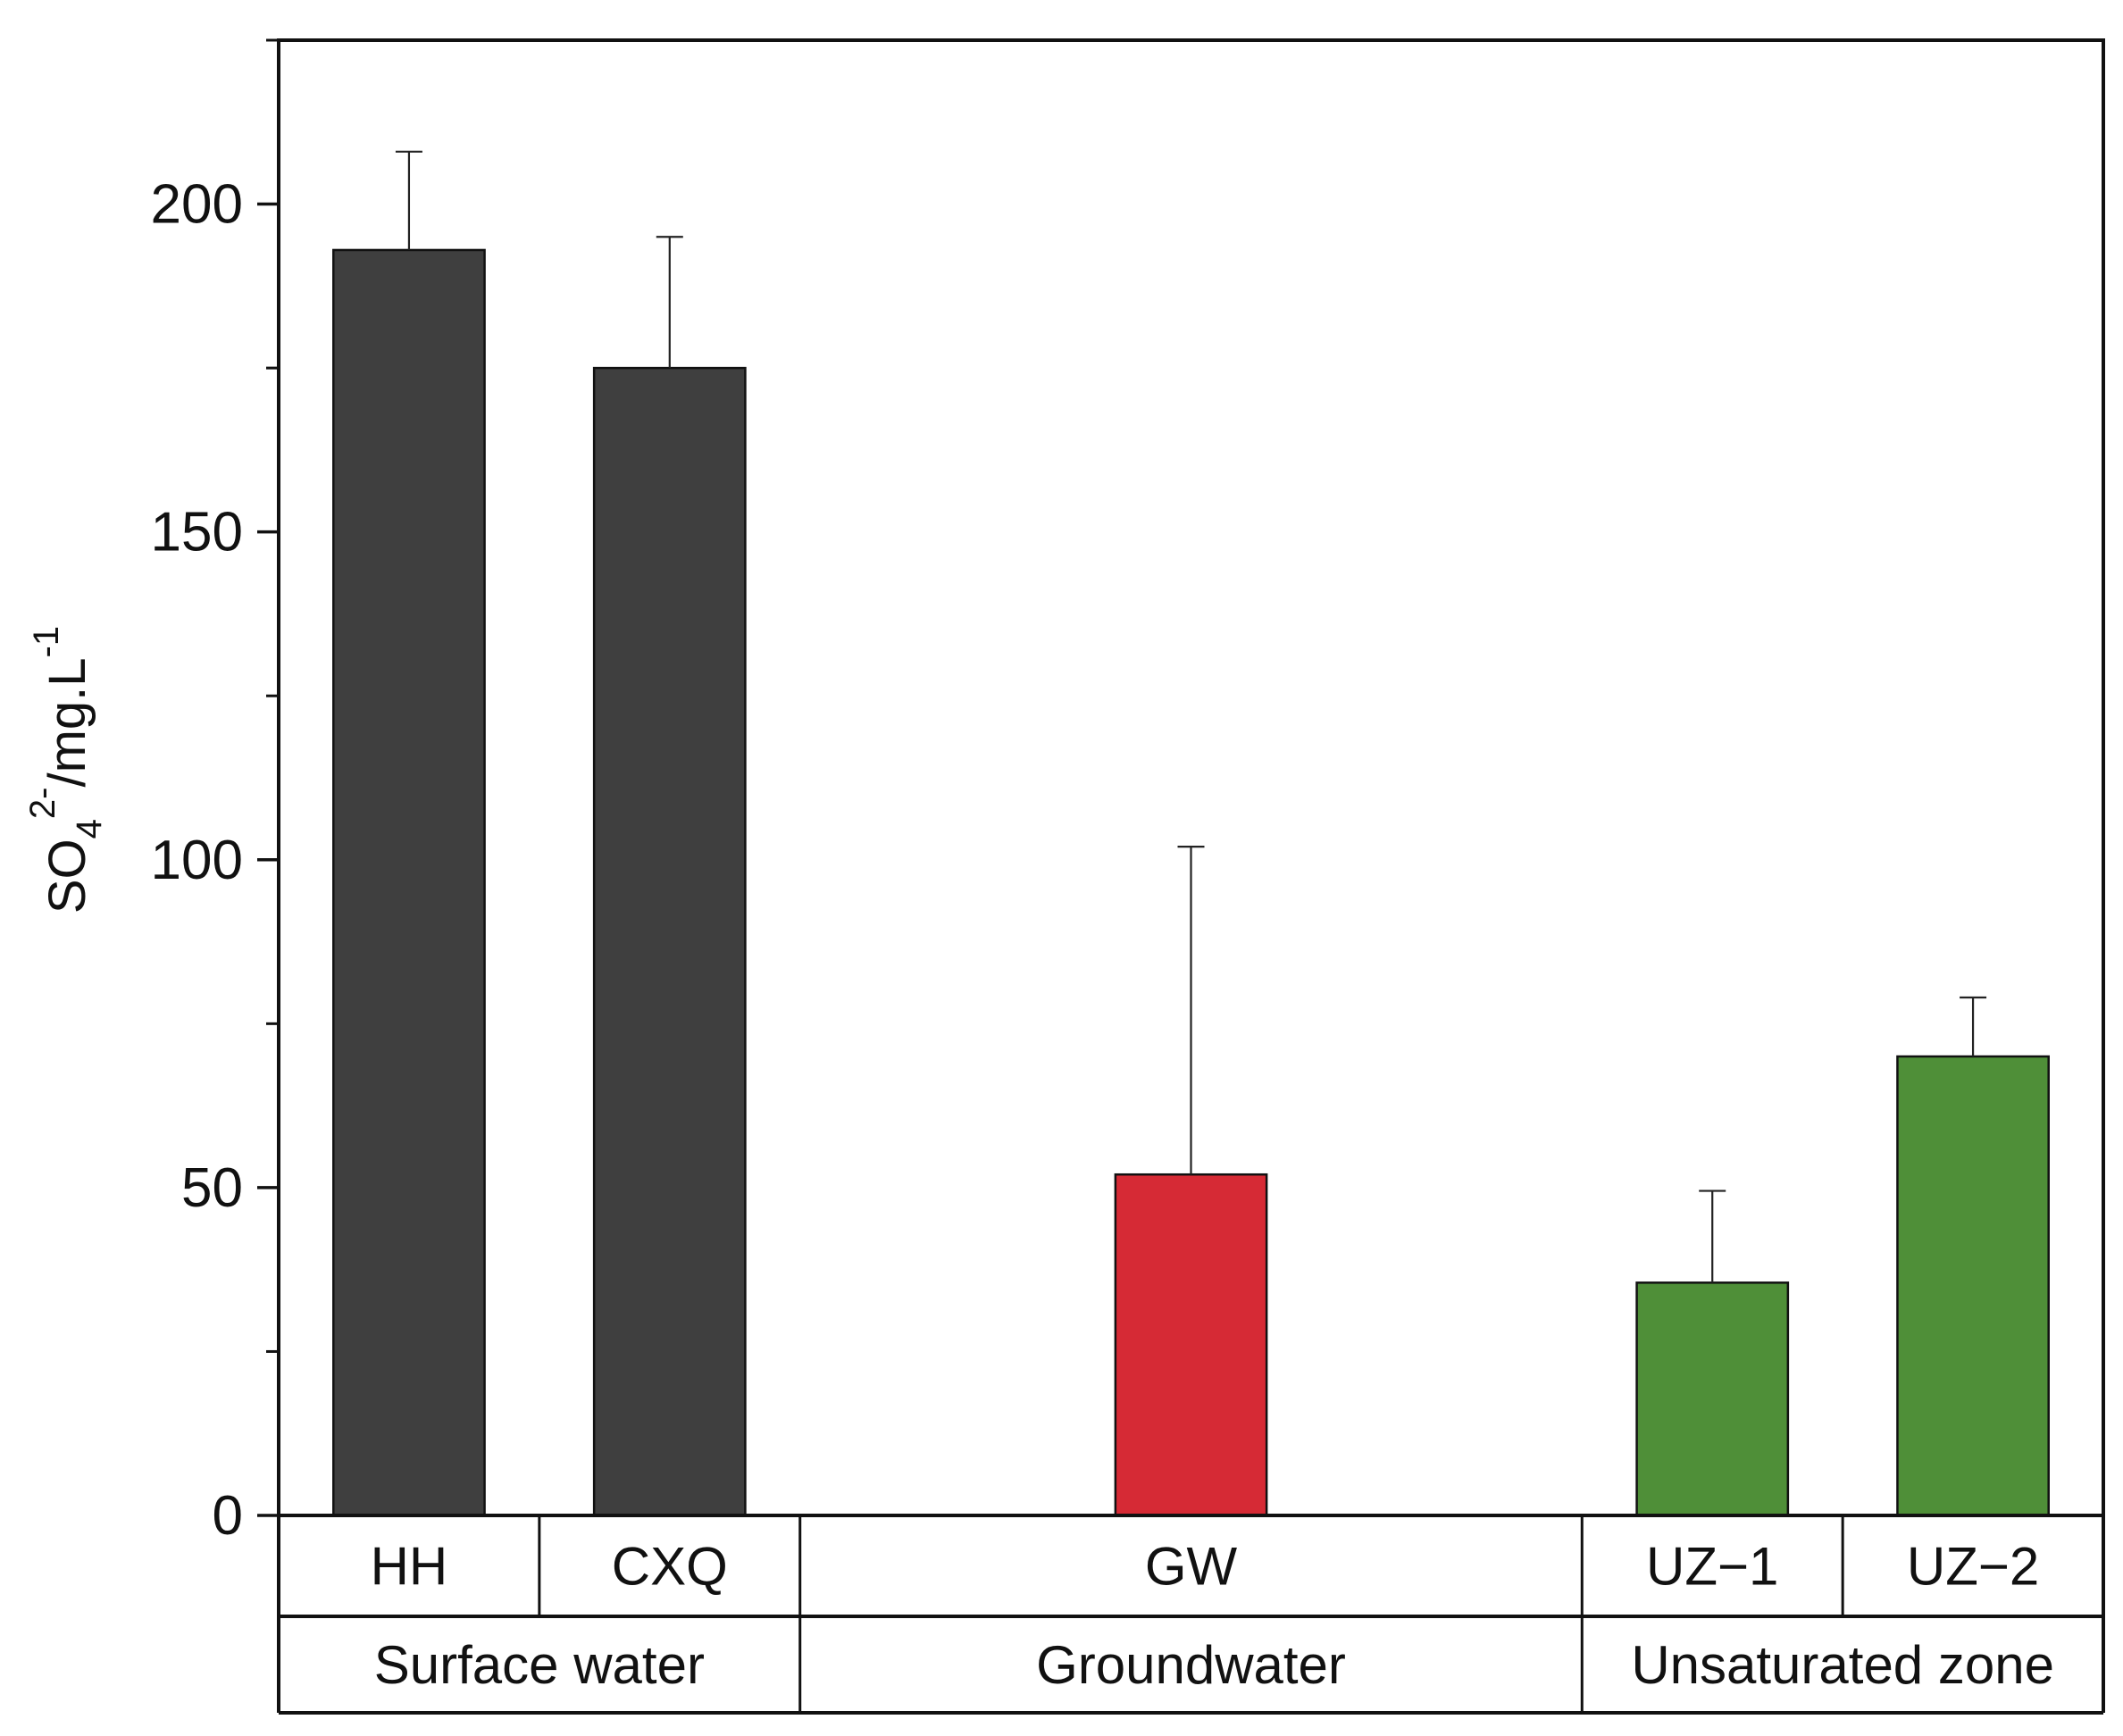 This screenshot has height=1736, width=2123. What do you see at coordinates (215, 792) in the screenshot?
I see `y-ticks-layer: 0 50 100 150 200` at bounding box center [215, 792].